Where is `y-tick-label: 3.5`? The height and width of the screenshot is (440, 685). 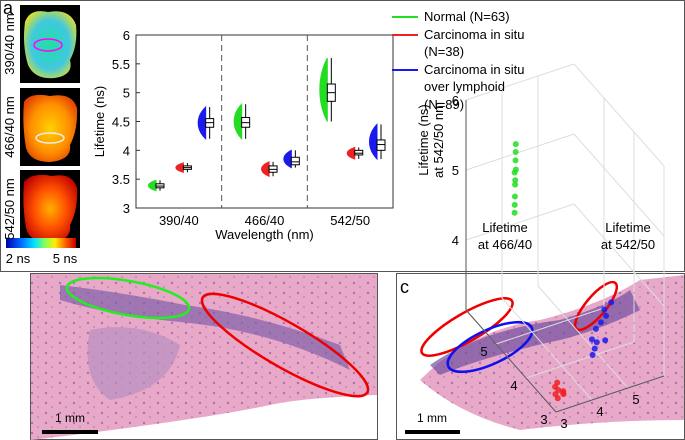 y-tick-label: 3.5 is located at coordinates (121, 179).